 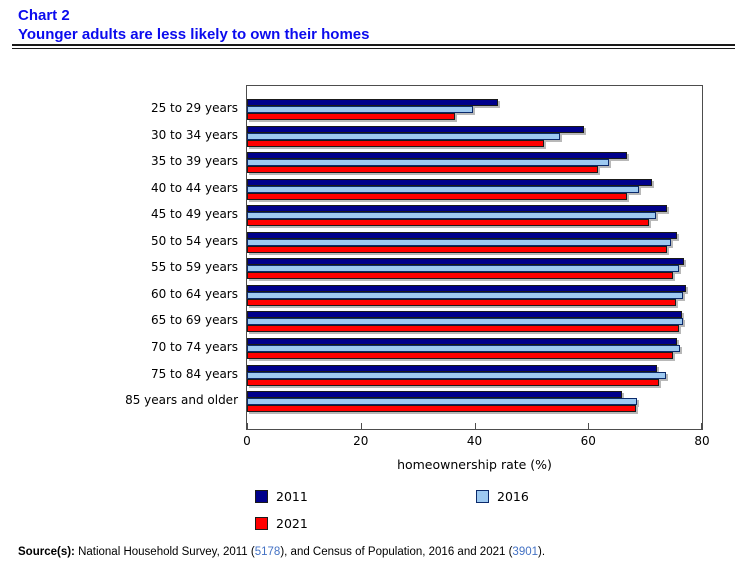 What do you see at coordinates (462, 235) in the screenshot?
I see `bar-2011-50-to-54-years` at bounding box center [462, 235].